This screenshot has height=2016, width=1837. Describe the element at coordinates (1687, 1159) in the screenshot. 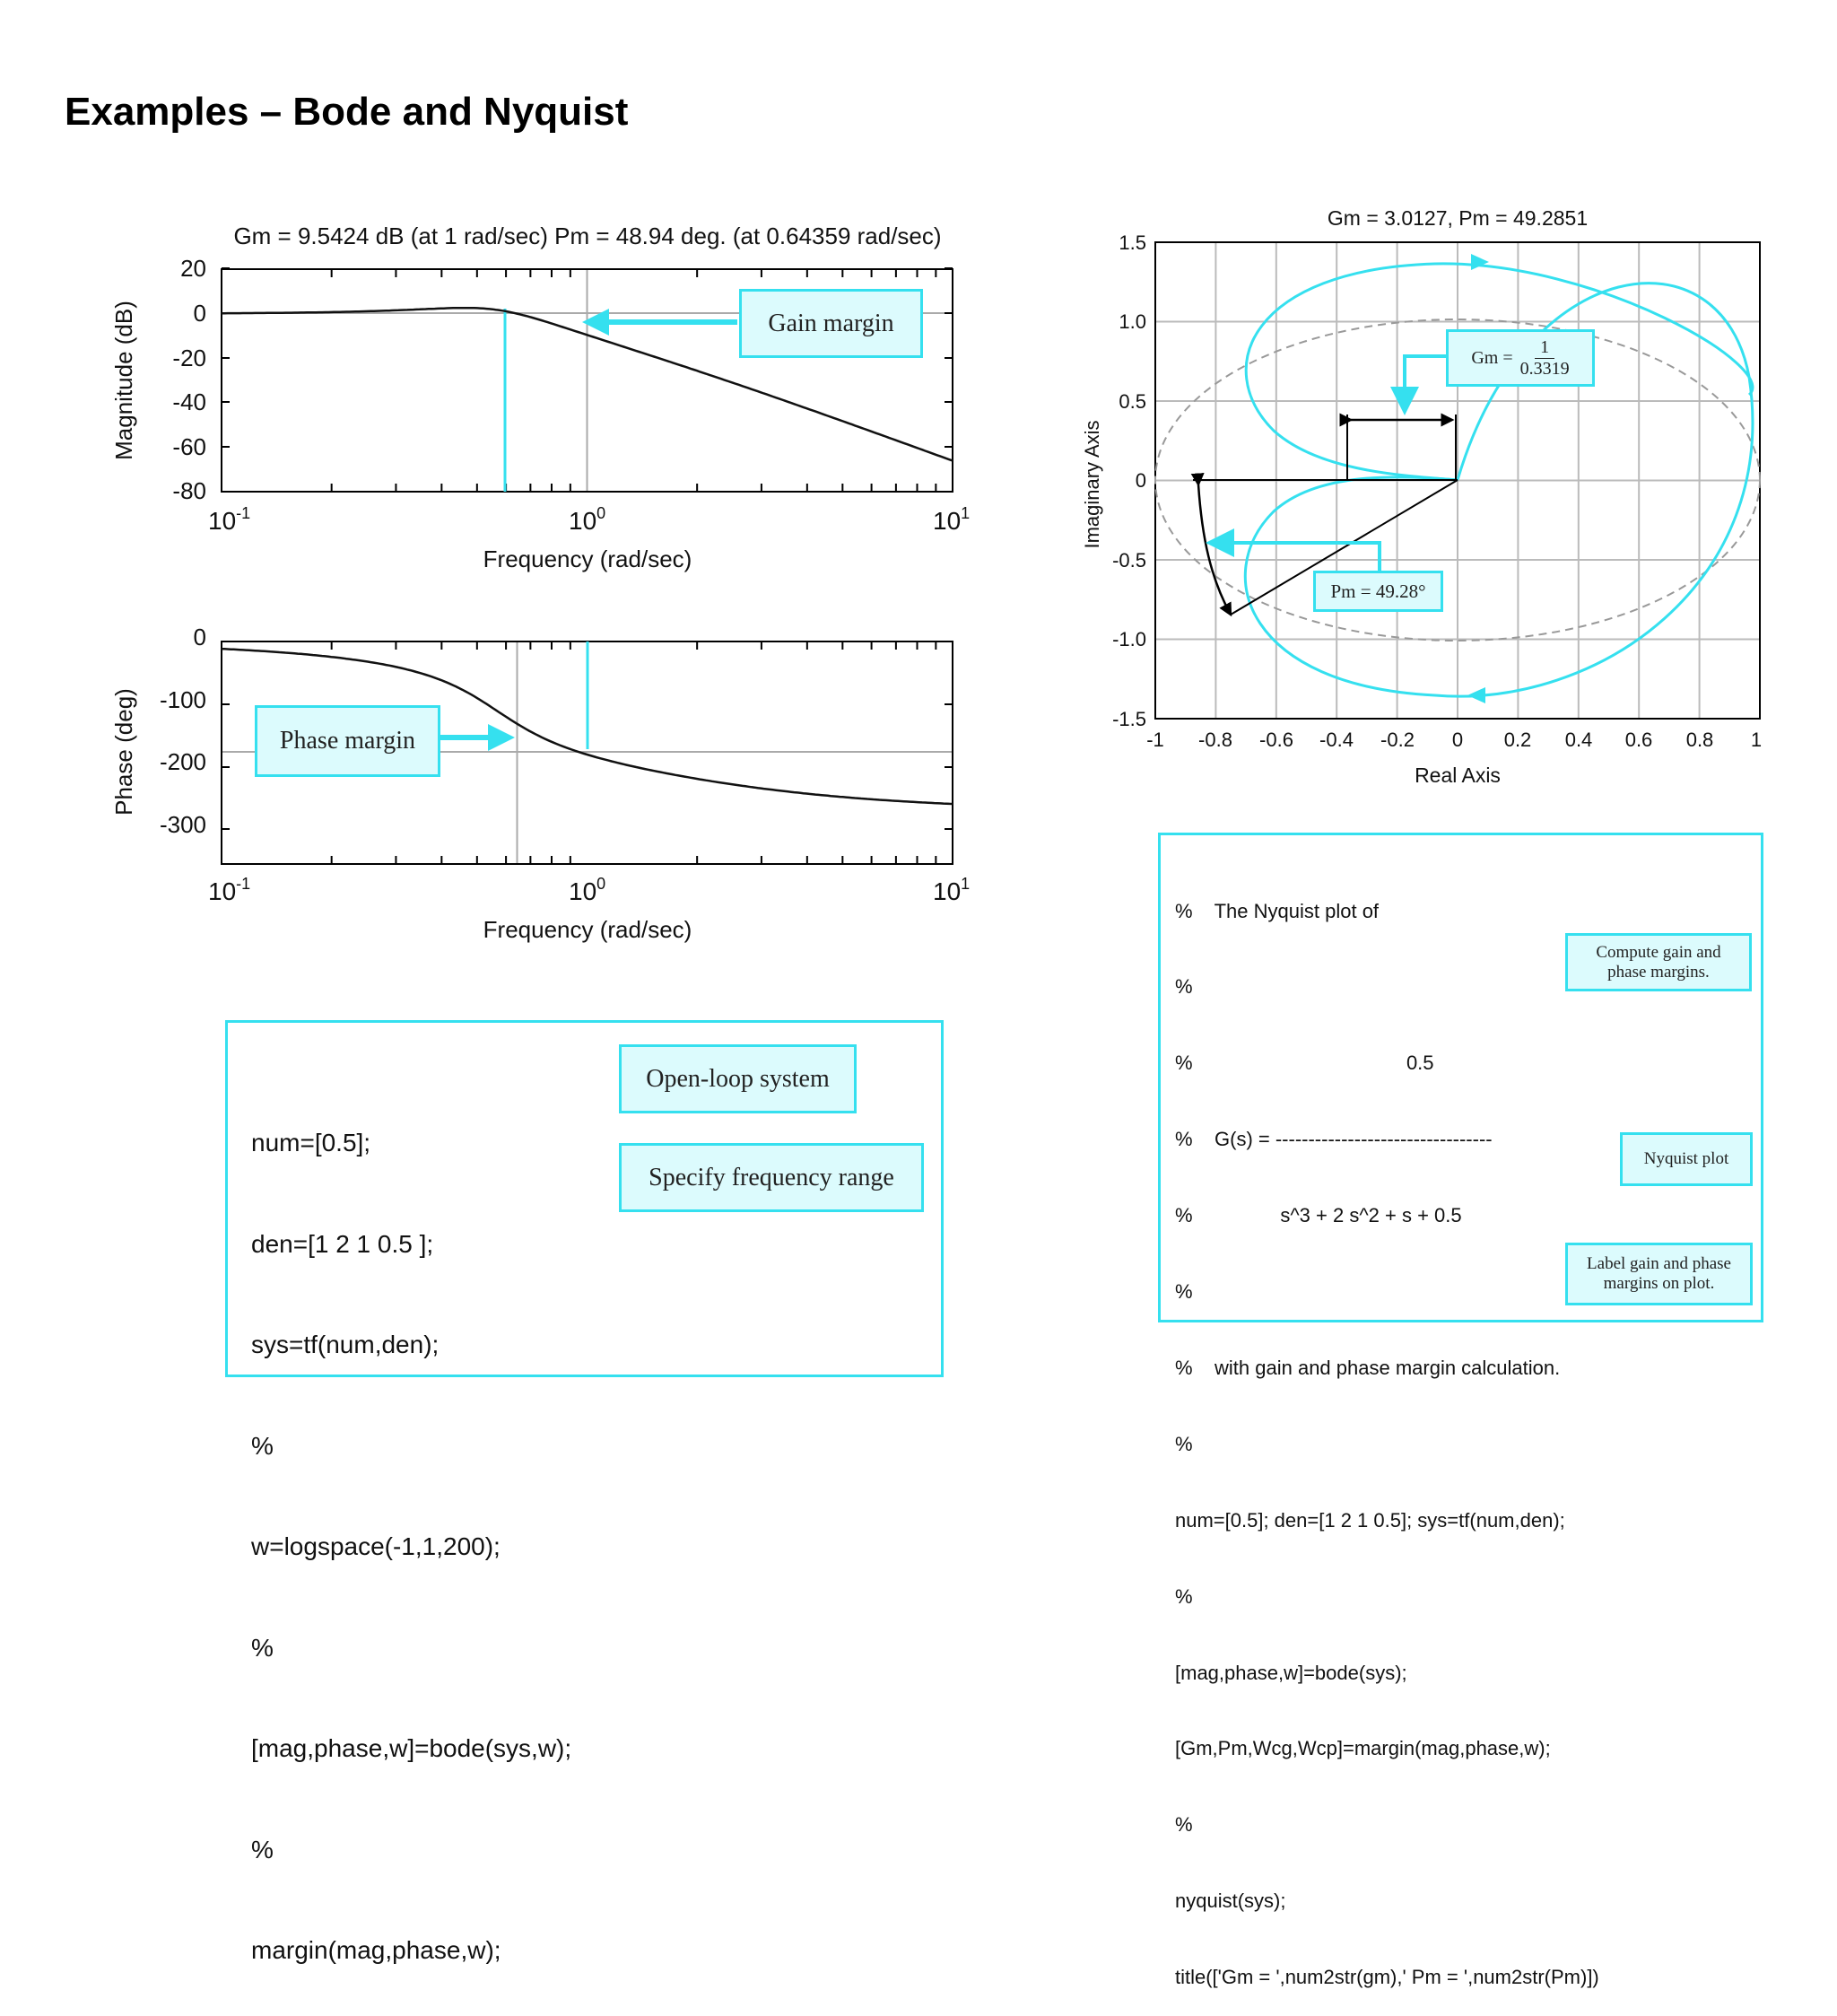

I see `nyquist-plot-callout: Nyquist plot` at that location.